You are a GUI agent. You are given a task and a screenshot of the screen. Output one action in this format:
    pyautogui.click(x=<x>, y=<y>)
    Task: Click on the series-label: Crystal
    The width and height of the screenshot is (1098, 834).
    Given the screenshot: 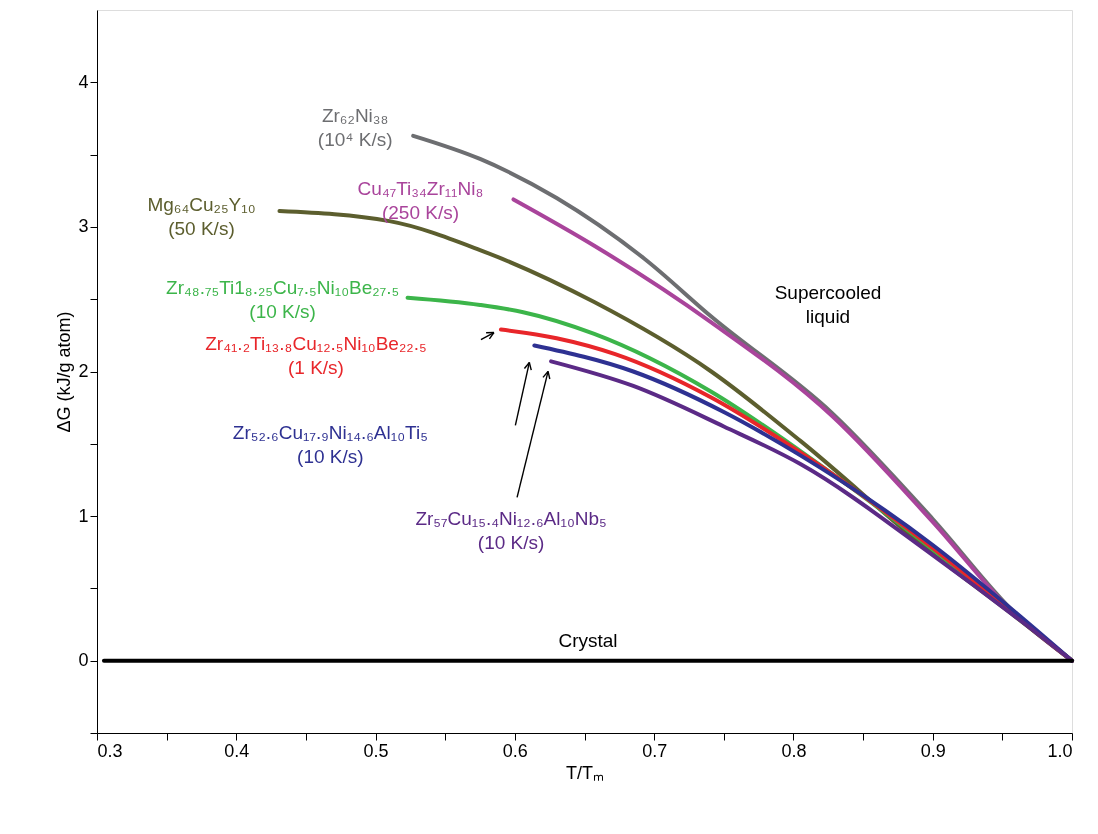 What is the action you would take?
    pyautogui.click(x=588, y=640)
    